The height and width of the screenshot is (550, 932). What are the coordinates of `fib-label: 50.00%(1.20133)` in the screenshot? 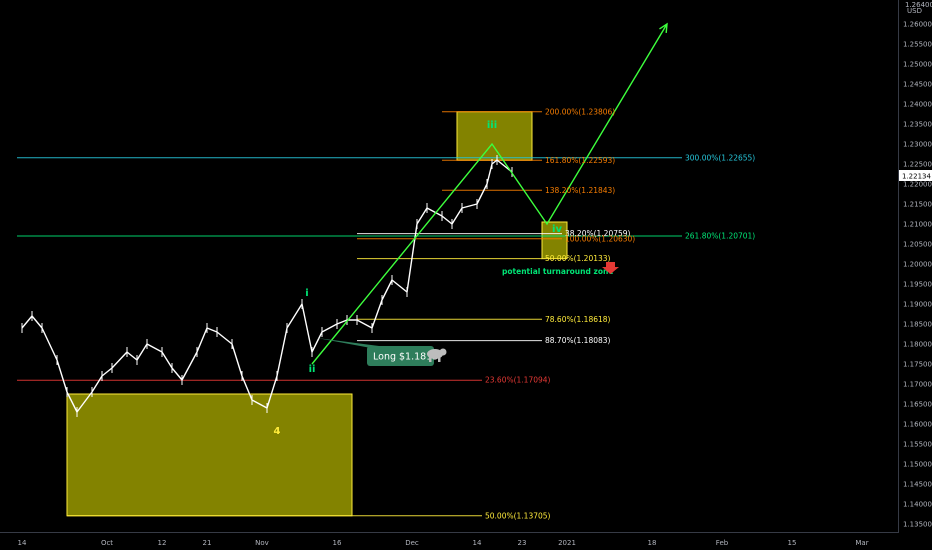 It's located at (578, 258).